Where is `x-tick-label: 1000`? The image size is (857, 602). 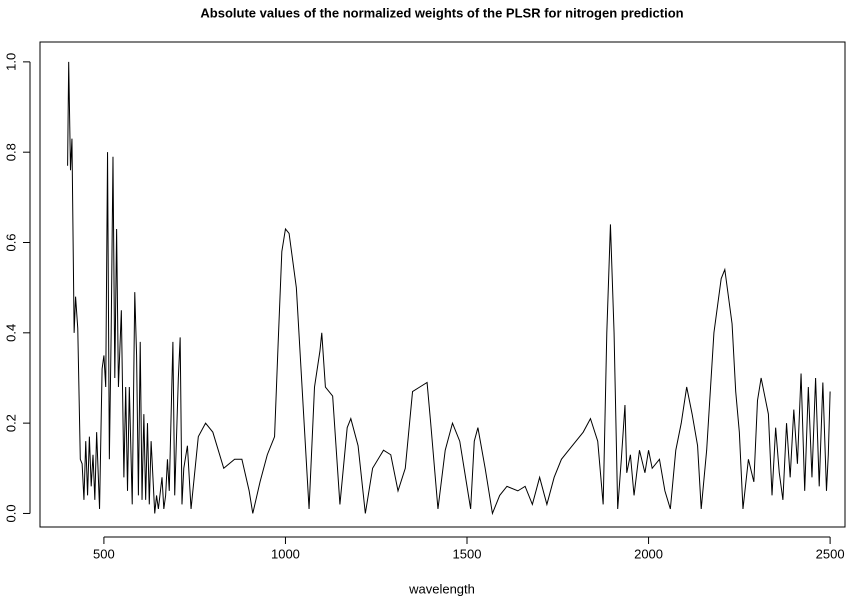
x-tick-label: 1000 is located at coordinates (285, 553).